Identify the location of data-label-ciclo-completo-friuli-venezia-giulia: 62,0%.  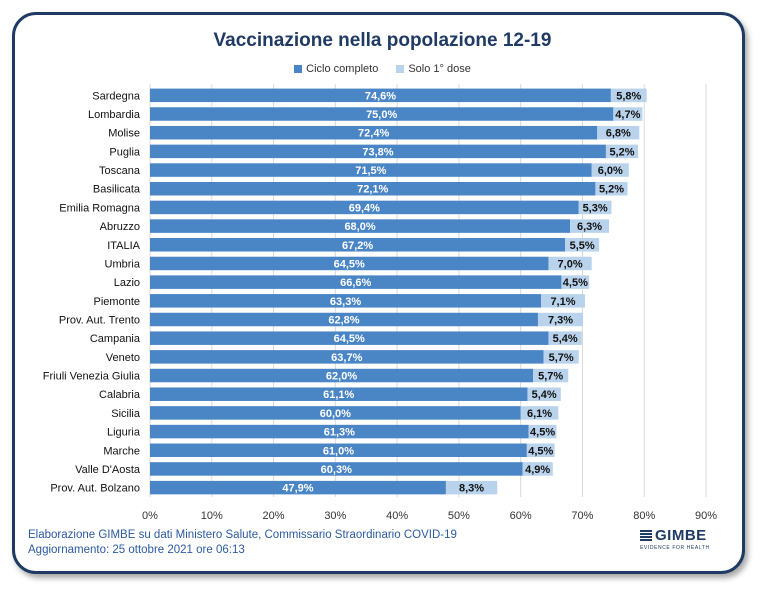
(341, 377).